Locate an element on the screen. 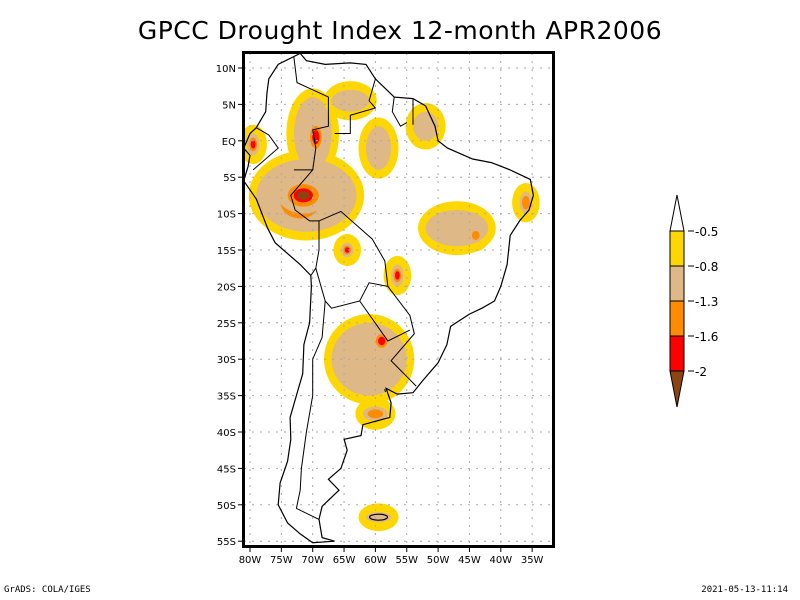  lon-tick-label: 80W is located at coordinates (250, 560).